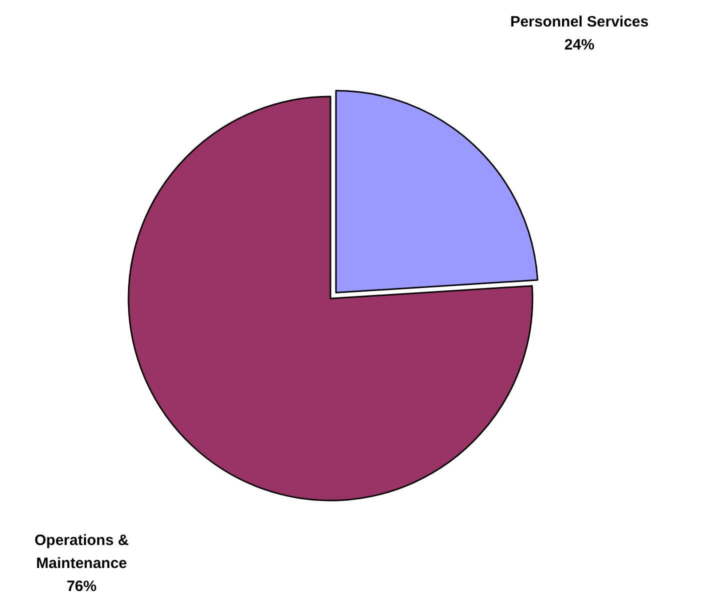 This screenshot has height=602, width=724. Describe the element at coordinates (81, 552) in the screenshot. I see `slice-label: Operations & Maintenance` at that location.